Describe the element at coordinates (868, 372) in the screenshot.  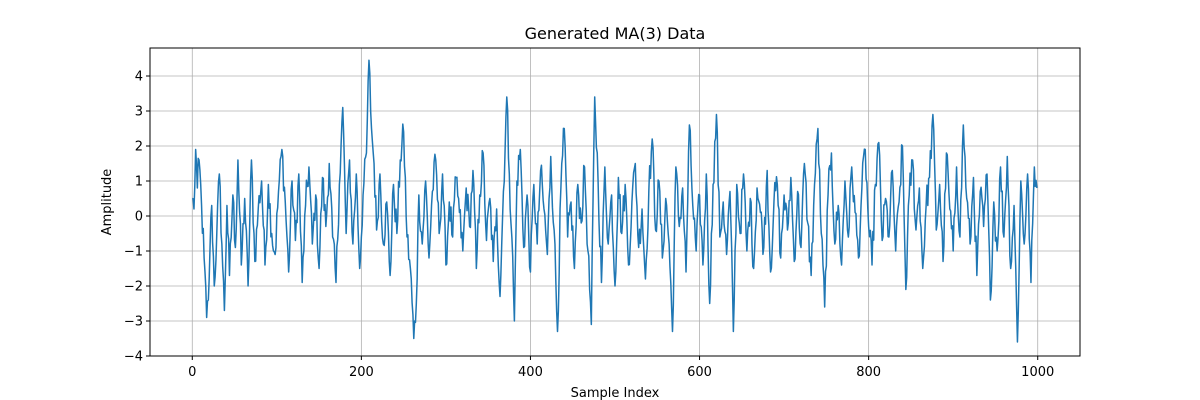
I see `x-tick-label-4: 800` at that location.